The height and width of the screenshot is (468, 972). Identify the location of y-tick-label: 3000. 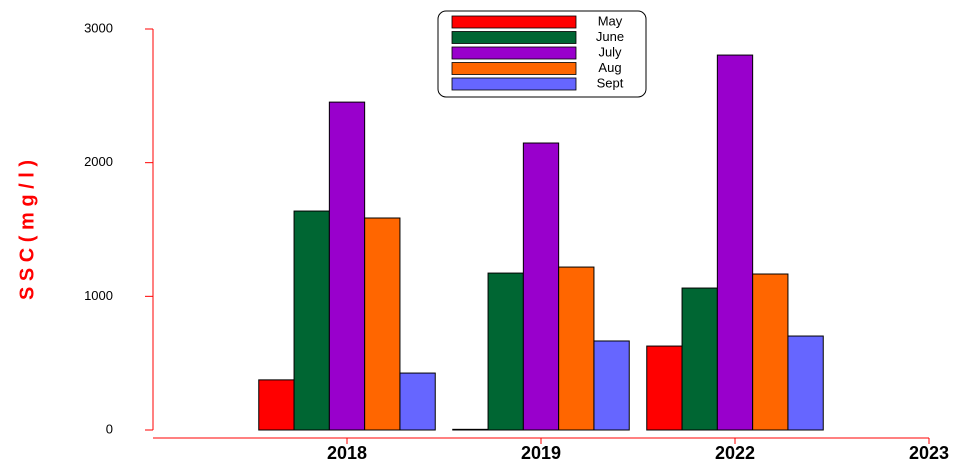
(98, 27).